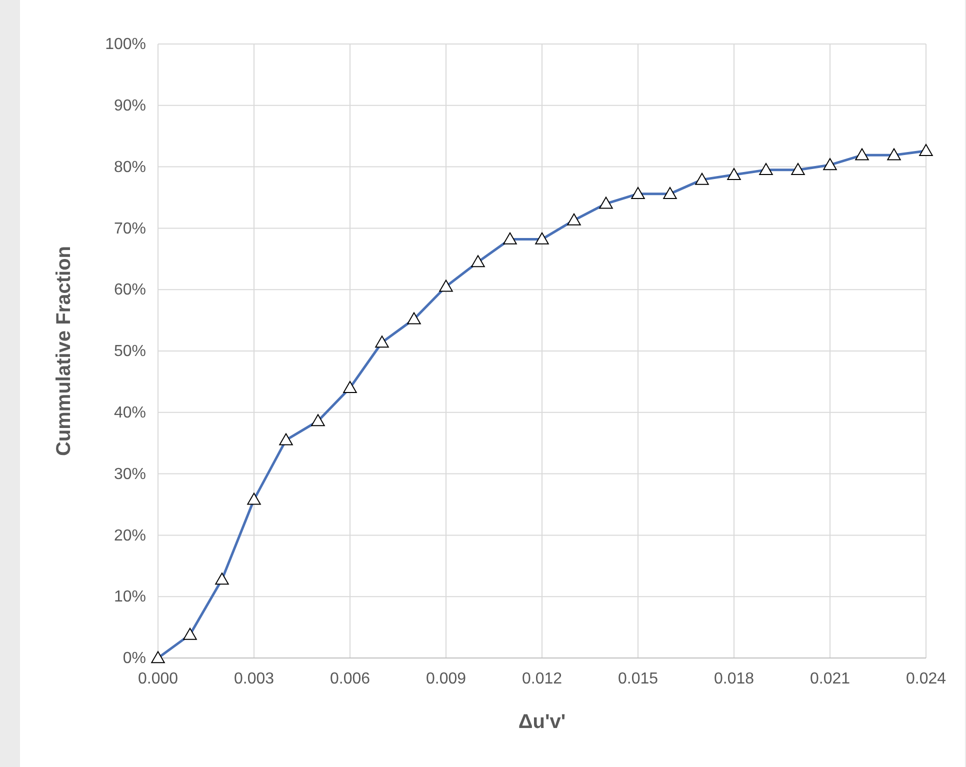 The height and width of the screenshot is (767, 966). What do you see at coordinates (134, 659) in the screenshot?
I see `y-tick-label: 0%` at bounding box center [134, 659].